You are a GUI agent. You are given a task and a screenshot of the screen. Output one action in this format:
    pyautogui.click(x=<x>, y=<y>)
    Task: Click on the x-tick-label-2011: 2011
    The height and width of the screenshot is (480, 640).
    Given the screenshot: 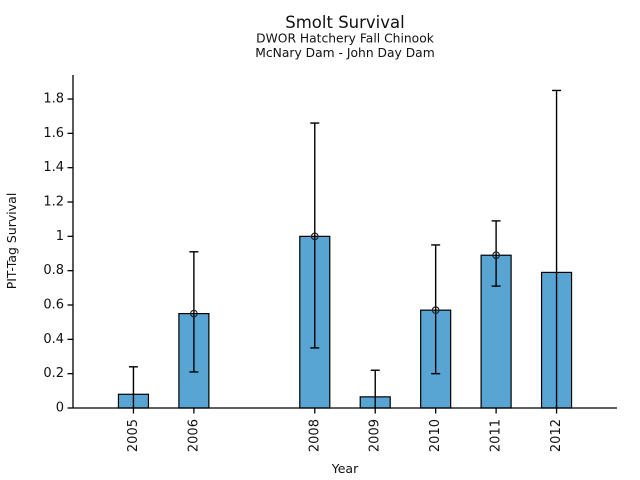 What is the action you would take?
    pyautogui.click(x=496, y=435)
    